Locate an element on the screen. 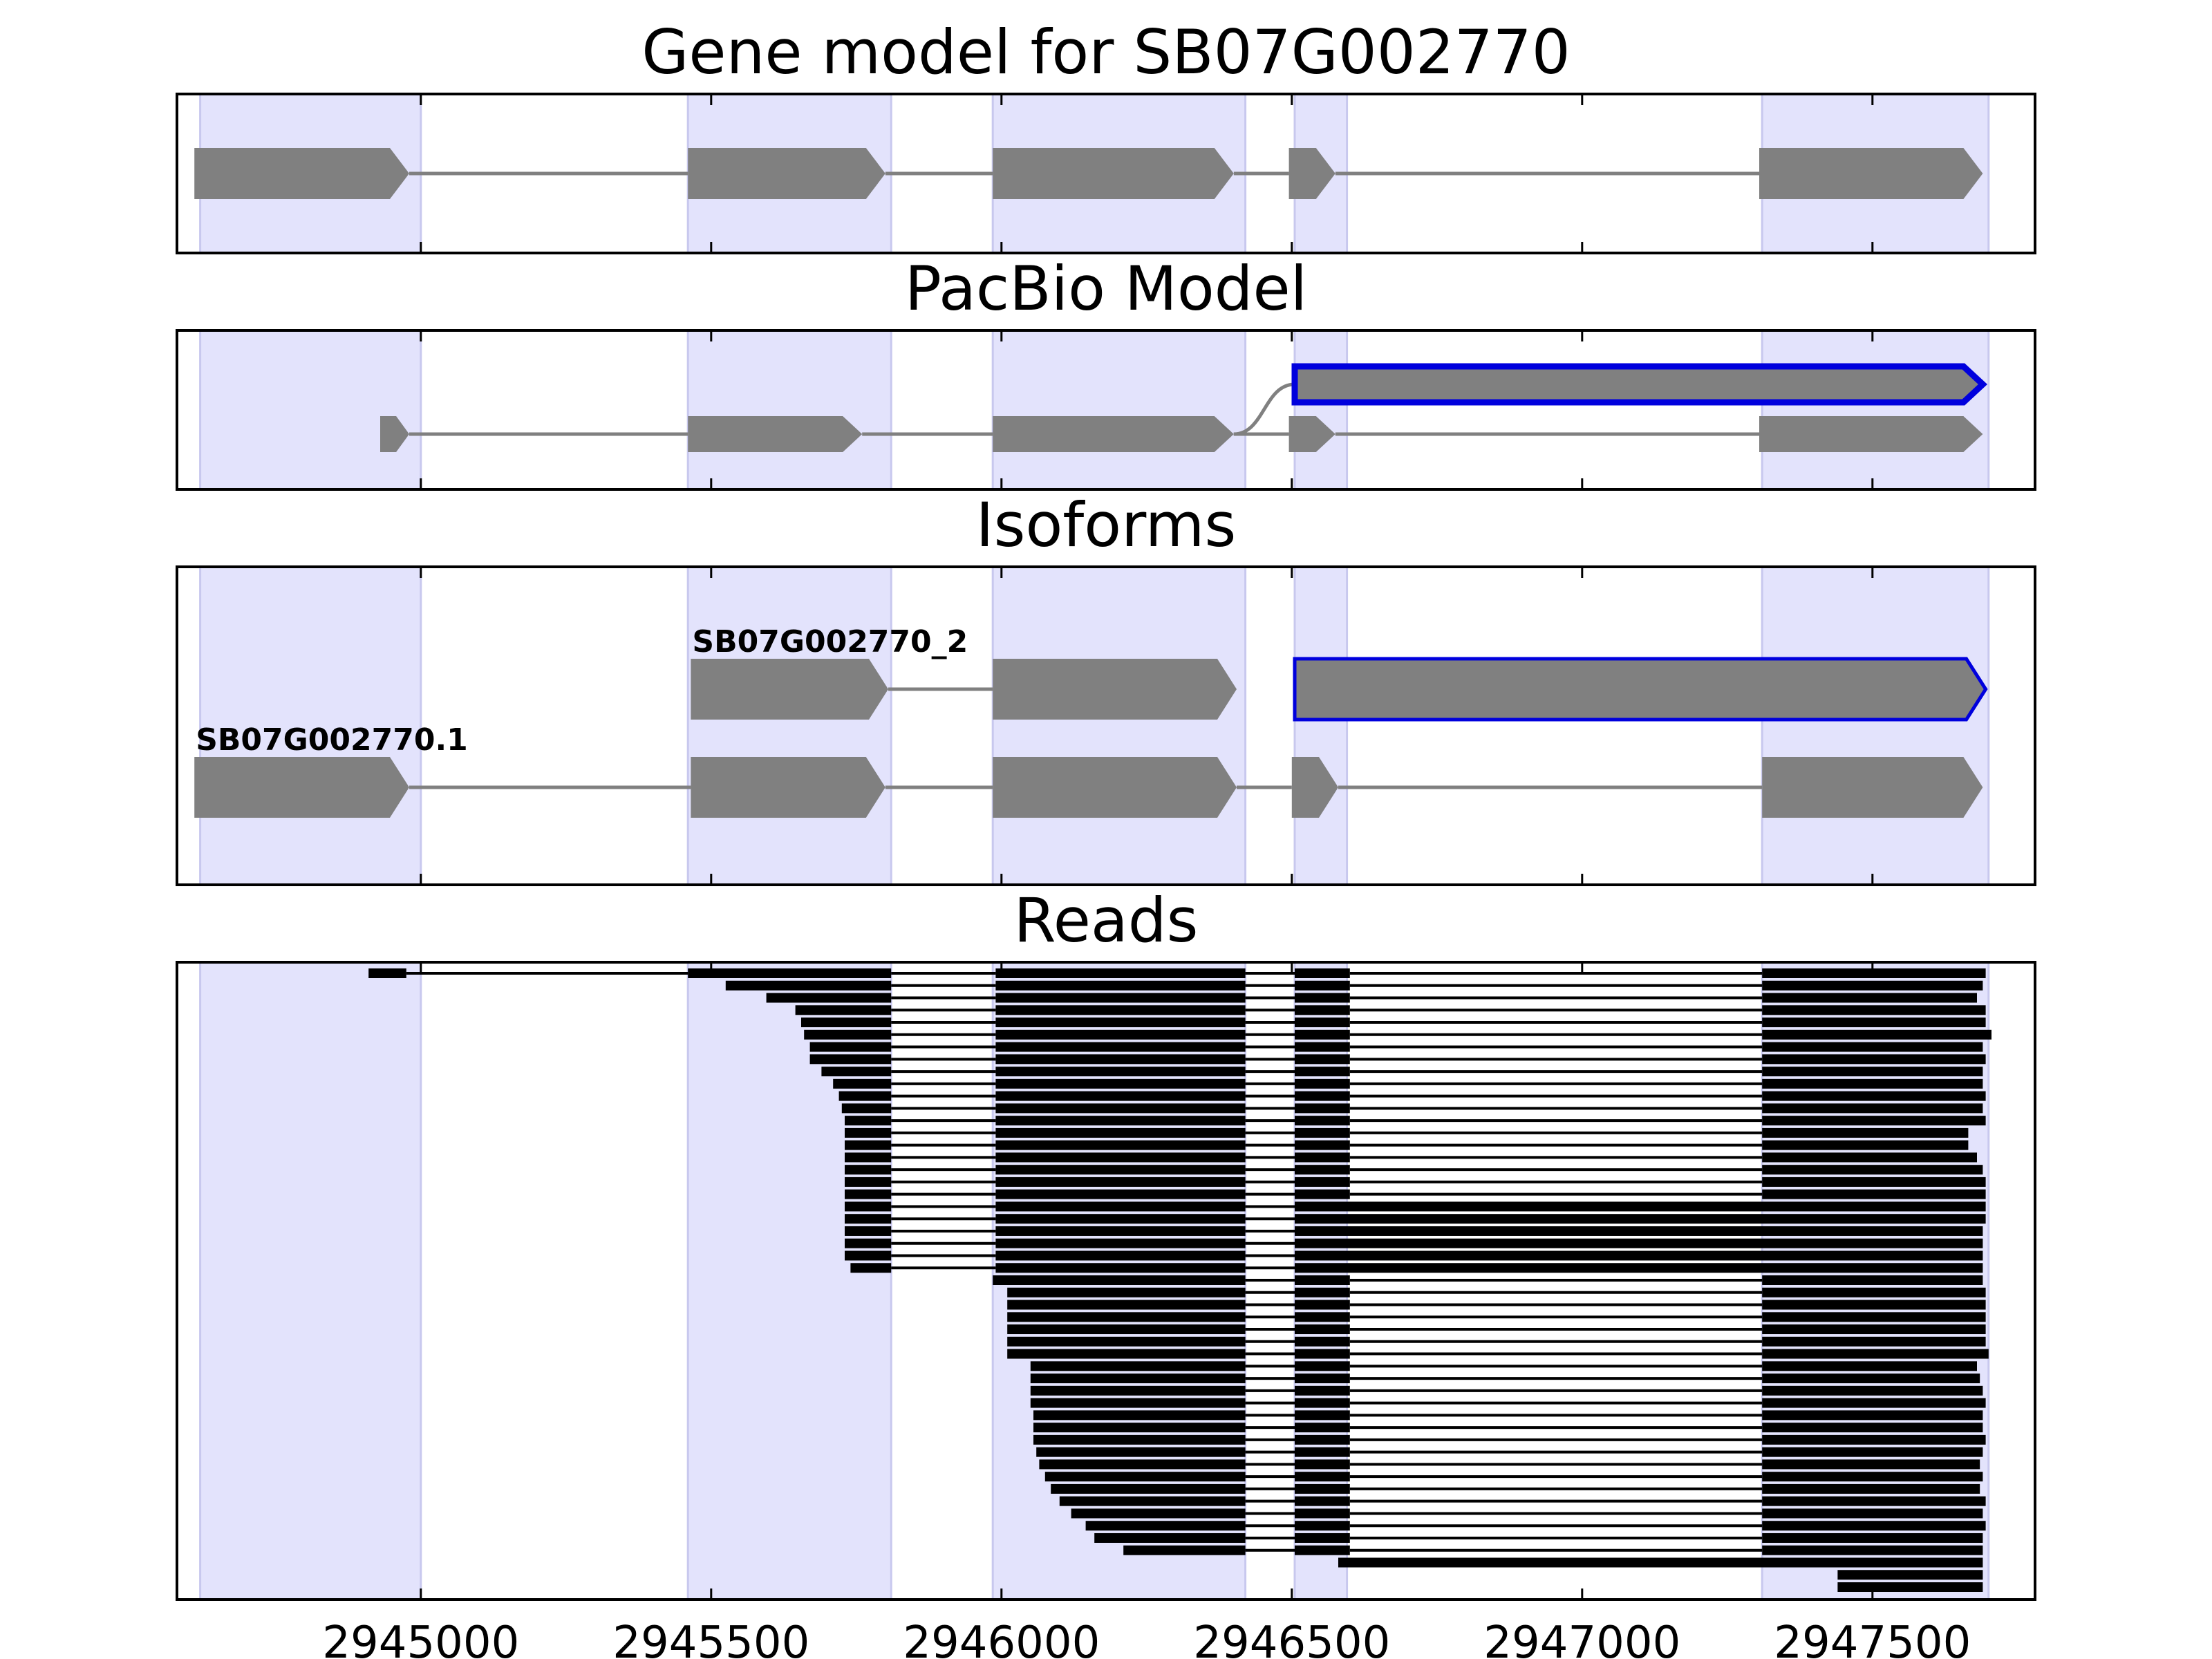  highlighted-exon is located at coordinates (1640, 690).